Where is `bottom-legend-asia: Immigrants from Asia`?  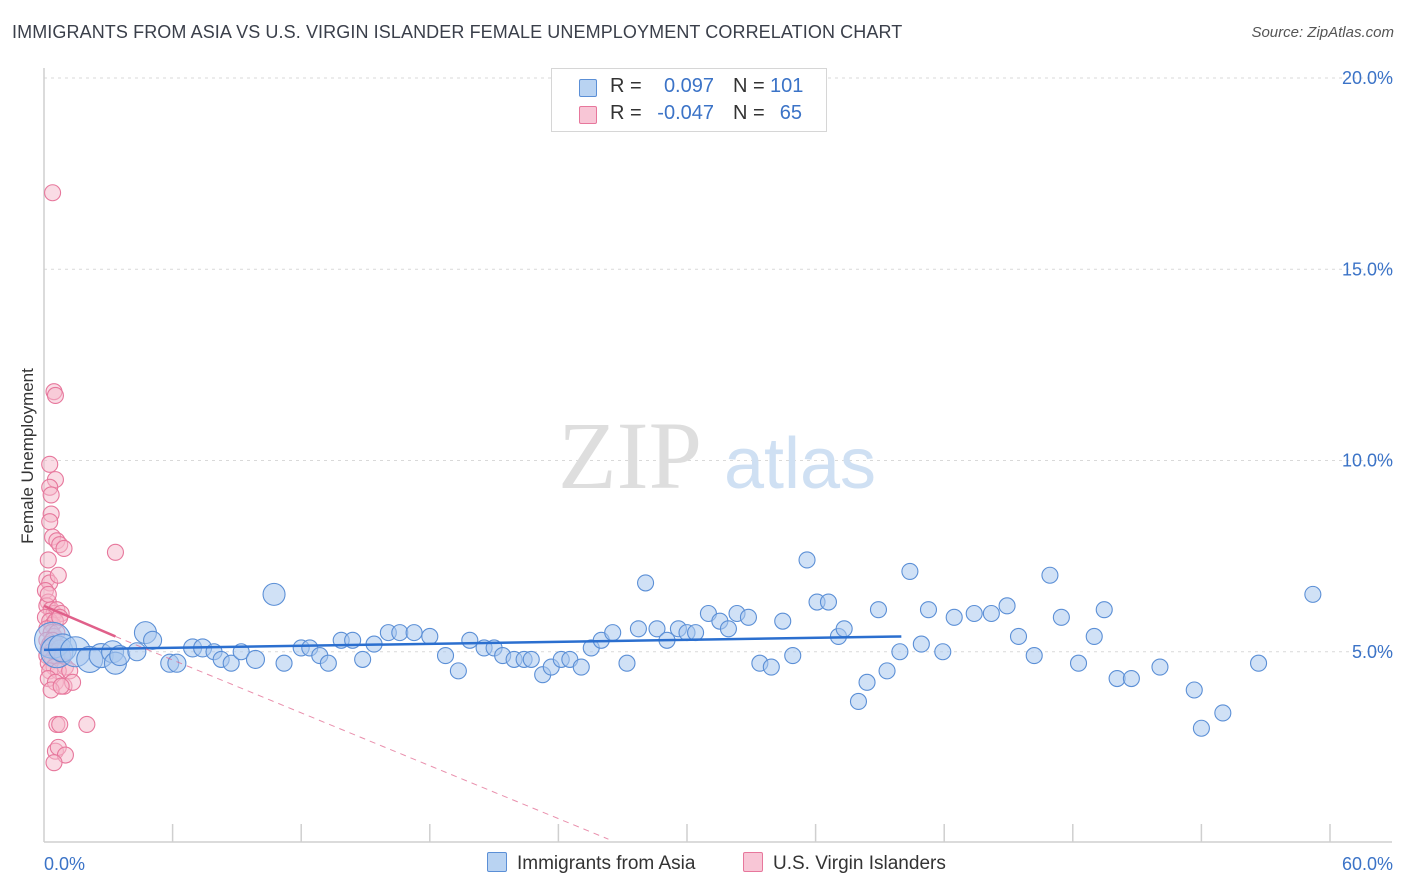 bottom-legend-asia: Immigrants from Asia is located at coordinates (591, 864).